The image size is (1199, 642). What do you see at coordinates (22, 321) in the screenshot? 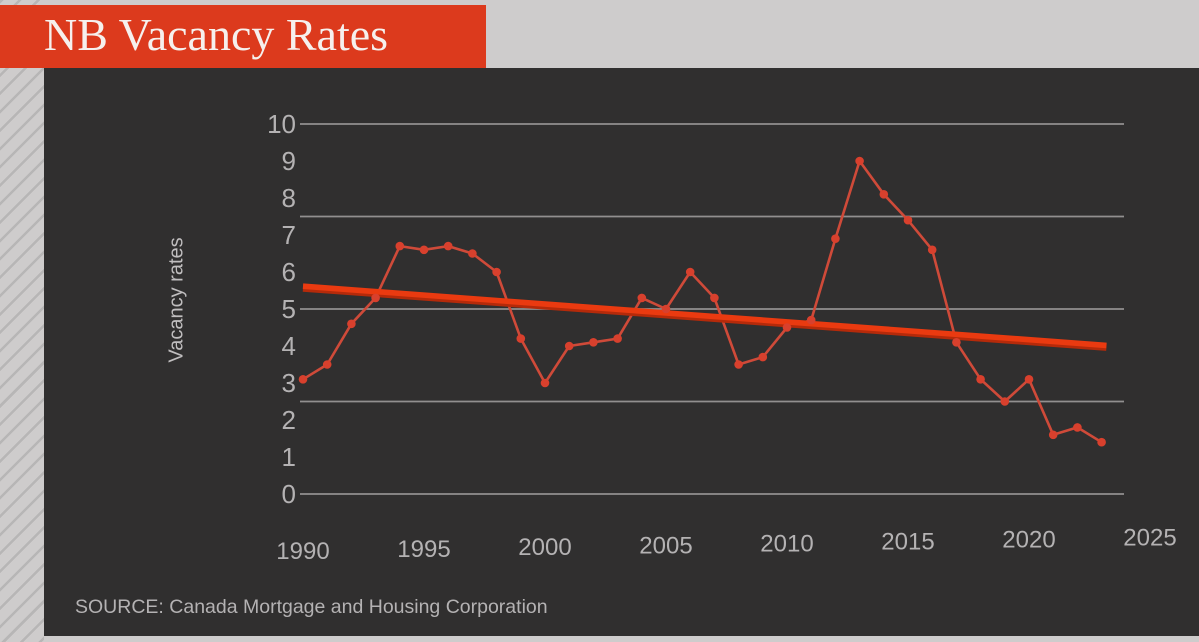
I see `left-texture-strip` at bounding box center [22, 321].